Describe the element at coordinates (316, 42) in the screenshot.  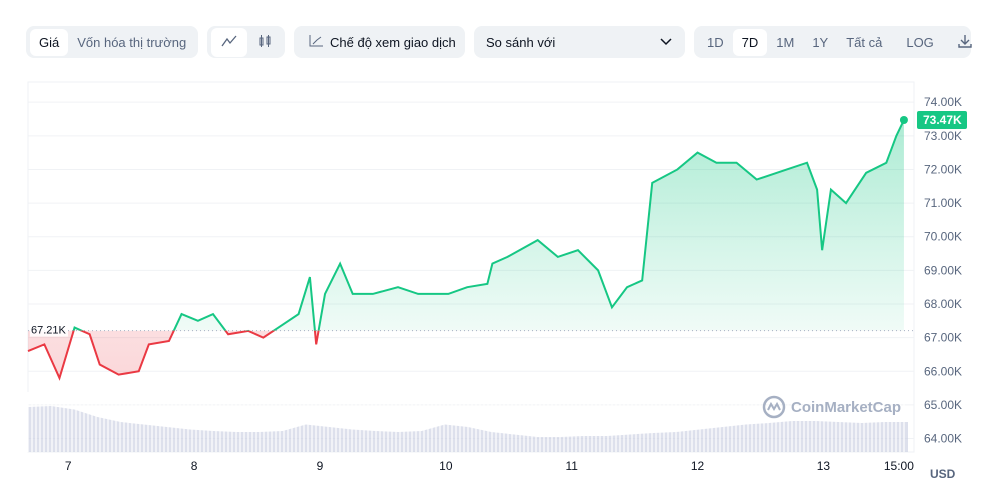
I see `trading-view-icon` at that location.